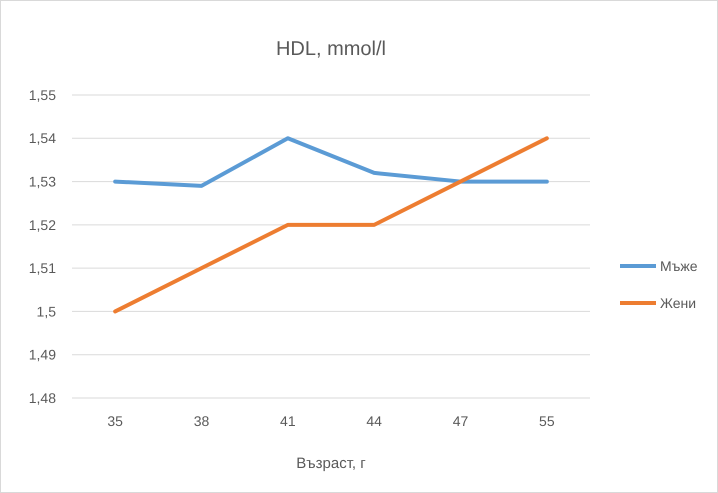 The width and height of the screenshot is (718, 493). I want to click on x-tick-label: 55, so click(547, 421).